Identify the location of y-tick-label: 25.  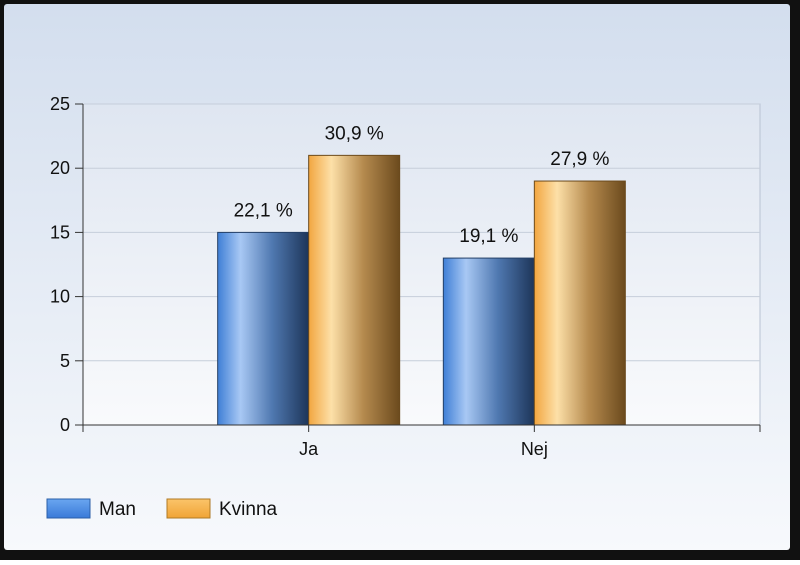
(60, 104).